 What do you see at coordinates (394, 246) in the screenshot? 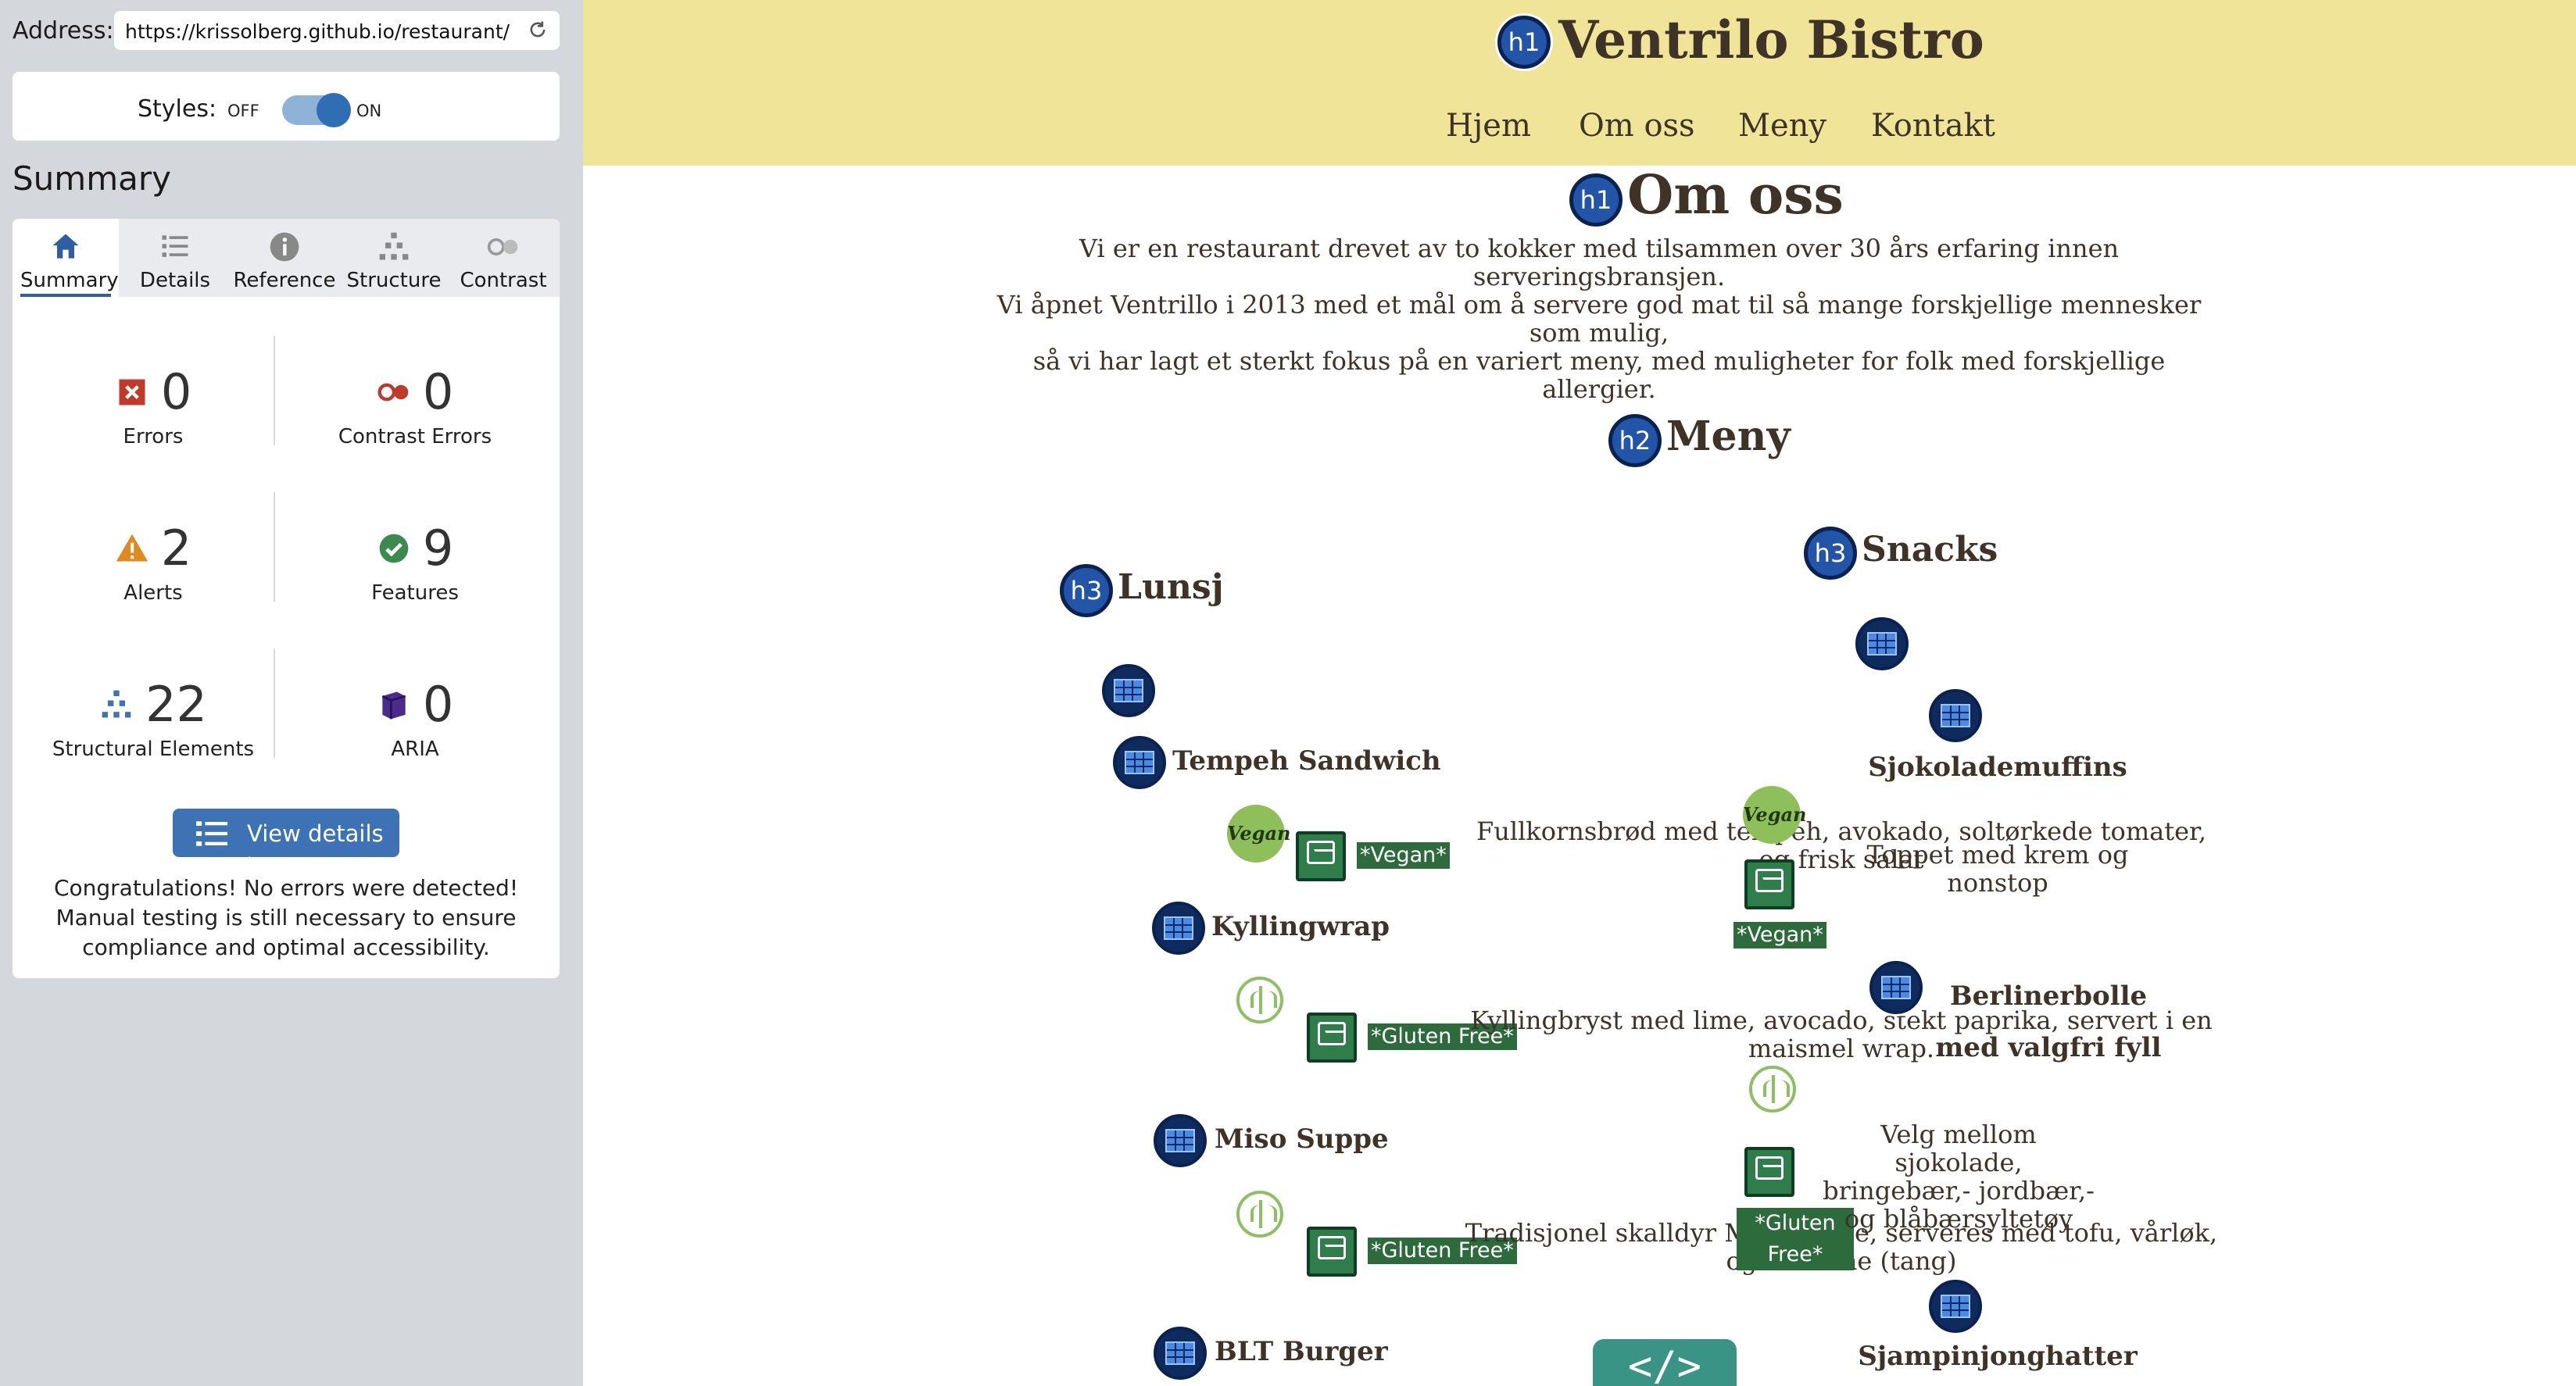
I see `hierarchy-icon` at bounding box center [394, 246].